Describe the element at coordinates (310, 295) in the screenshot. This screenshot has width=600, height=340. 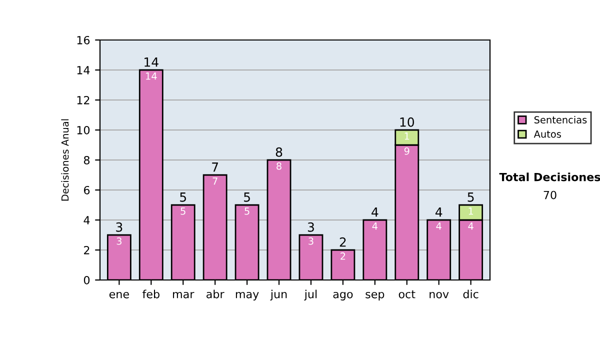
I see `x-tick-label: jul` at that location.